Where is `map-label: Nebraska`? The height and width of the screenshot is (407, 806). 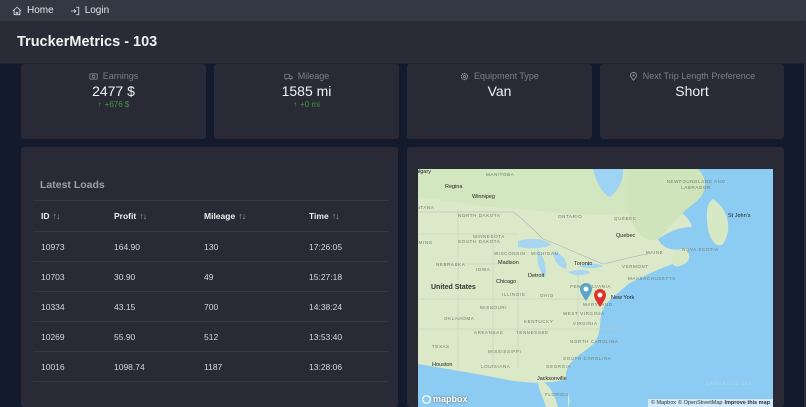 map-label: Nebraska is located at coordinates (451, 264).